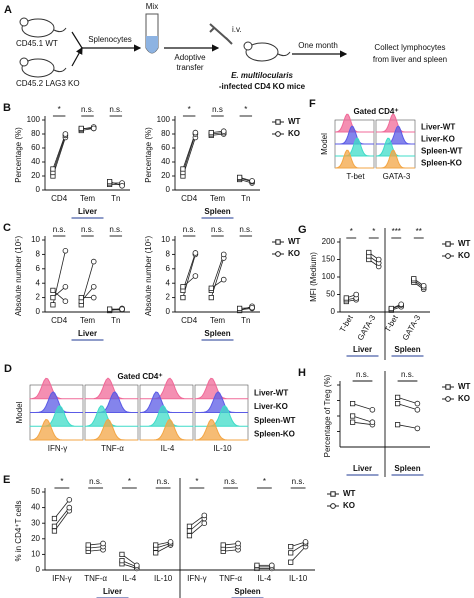  I want to click on panel-letter: F, so click(312, 104).